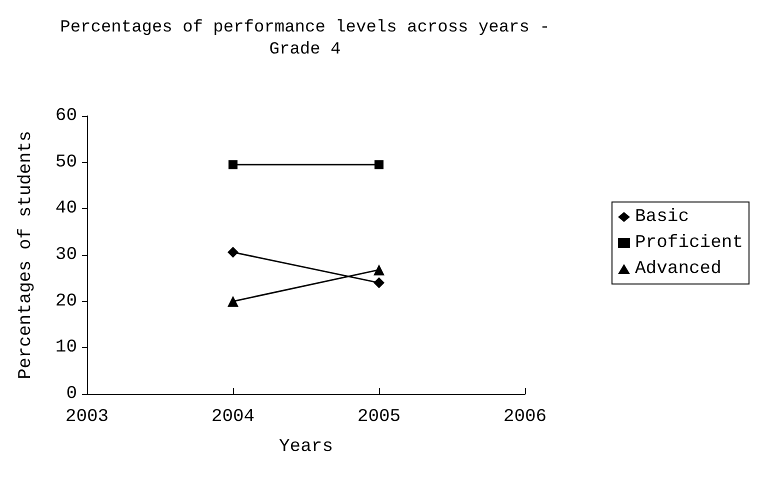 The height and width of the screenshot is (486, 757). Describe the element at coordinates (305, 39) in the screenshot. I see `chart-title: Percentages of performance levels across years - Grade 4` at that location.